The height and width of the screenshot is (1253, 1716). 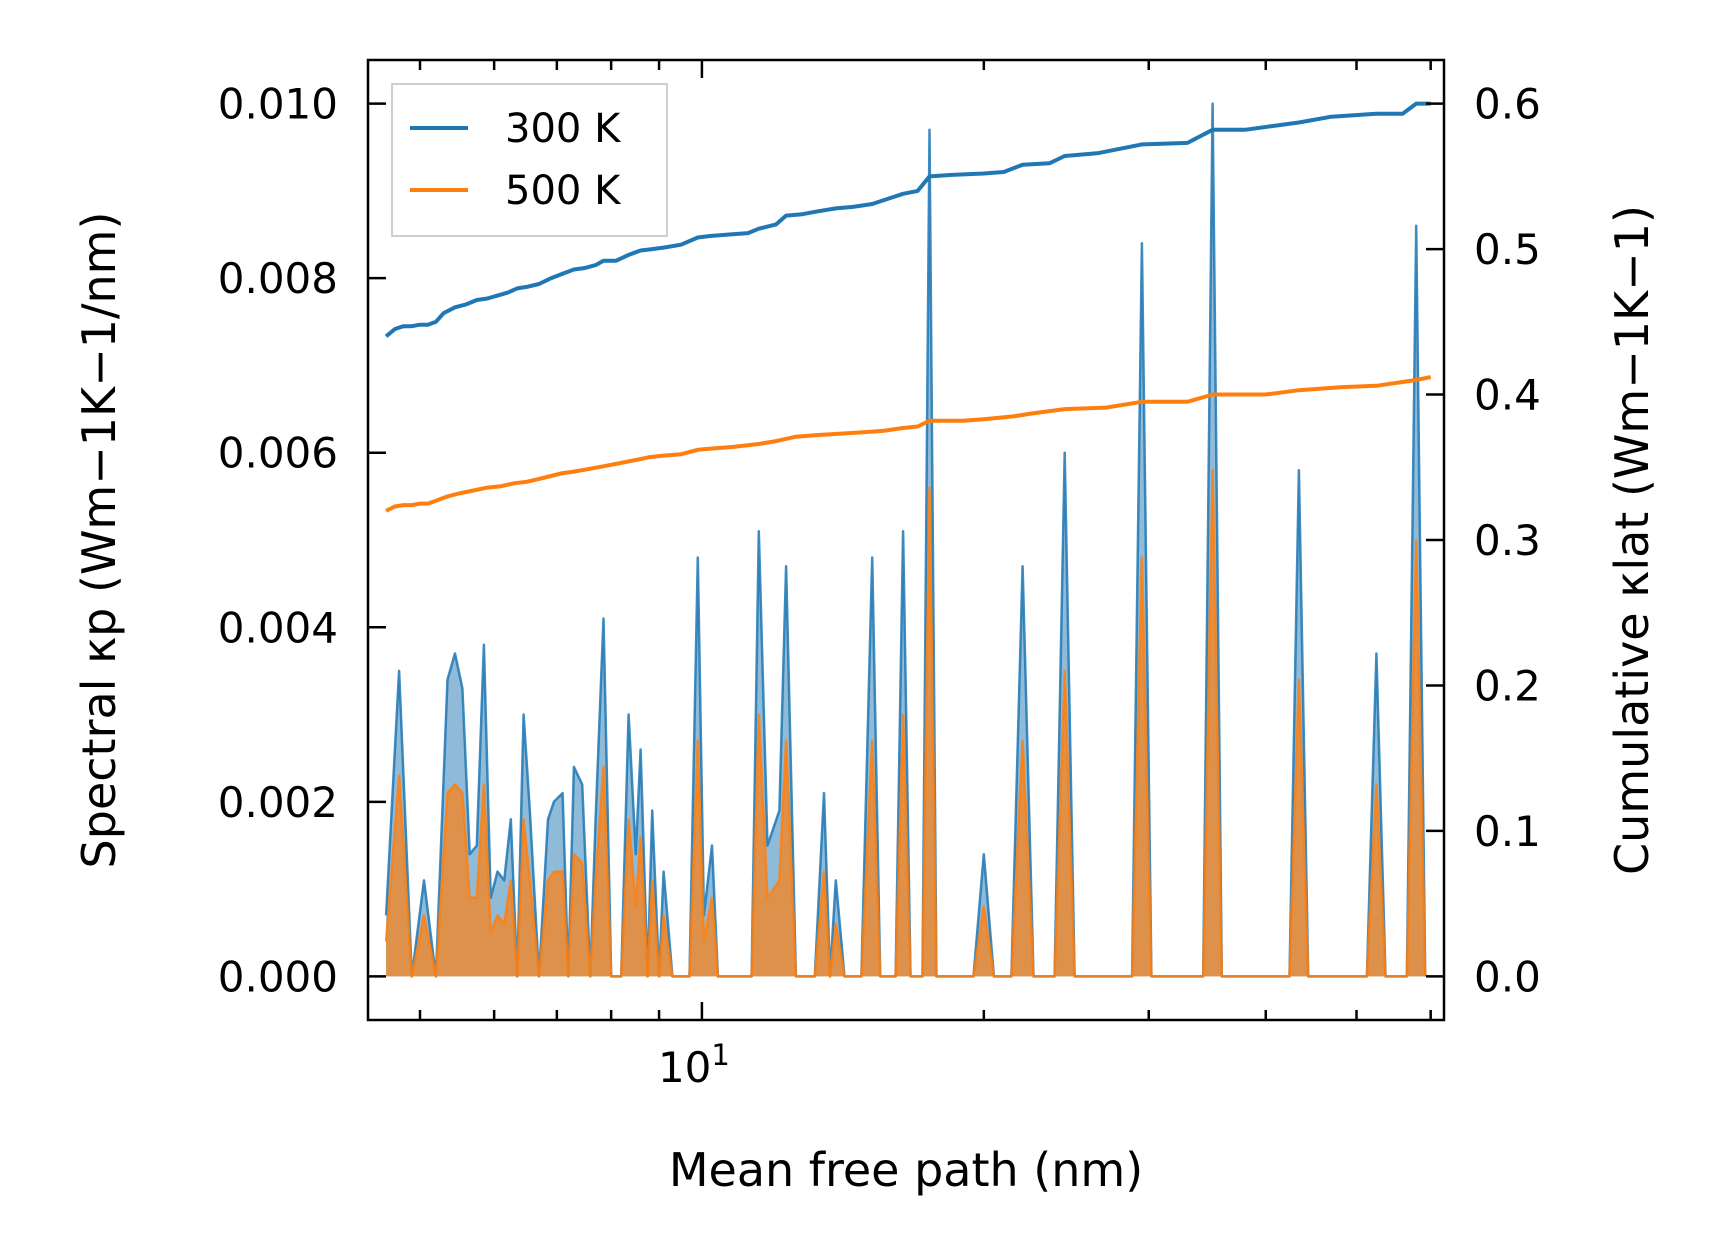 What do you see at coordinates (1632, 540) in the screenshot?
I see `y-right-axis-label: Cumulative κlat (Wm−1K−1)` at bounding box center [1632, 540].